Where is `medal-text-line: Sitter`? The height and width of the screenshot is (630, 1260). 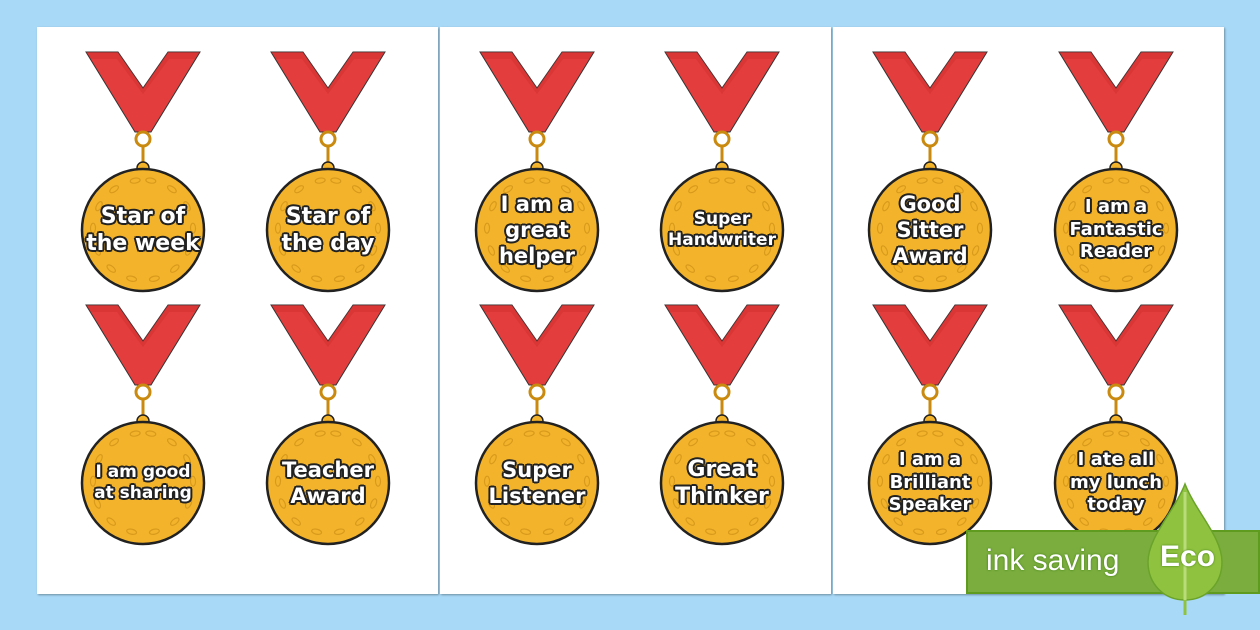 medal-text-line: Sitter is located at coordinates (930, 229).